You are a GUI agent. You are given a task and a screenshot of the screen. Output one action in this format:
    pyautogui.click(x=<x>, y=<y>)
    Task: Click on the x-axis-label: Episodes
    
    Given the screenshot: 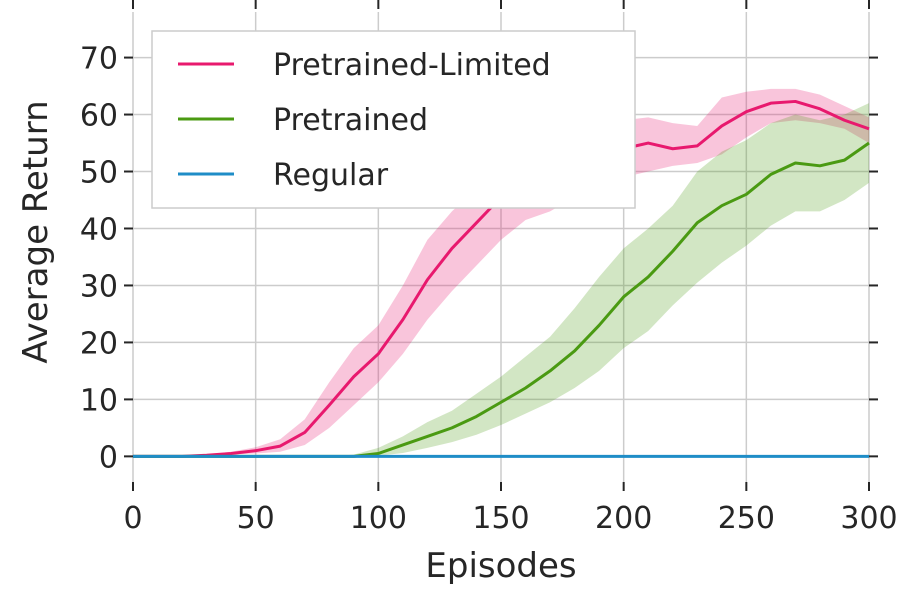 What is the action you would take?
    pyautogui.click(x=500, y=566)
    